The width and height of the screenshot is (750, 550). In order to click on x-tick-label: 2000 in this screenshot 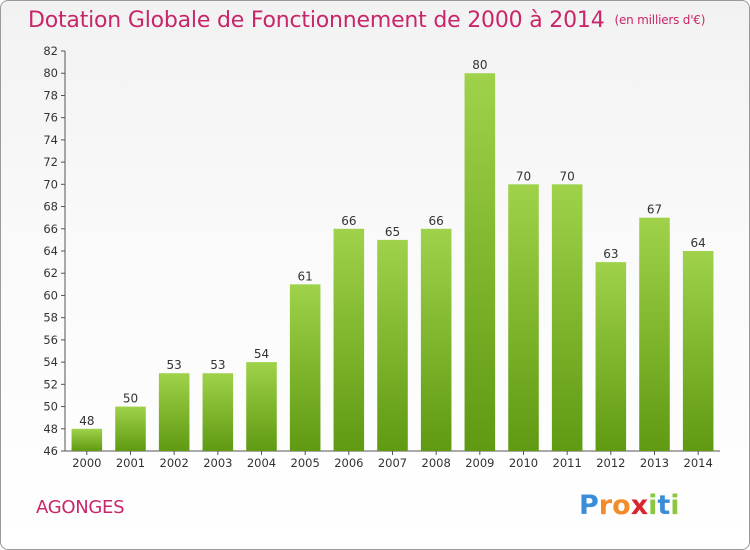, I will do `click(86, 463)`.